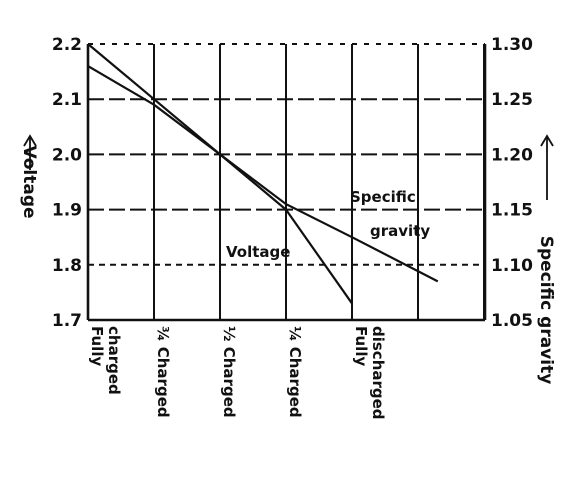 Image resolution: width=584 pixels, height=500 pixels. Describe the element at coordinates (67, 100) in the screenshot. I see `left-tick-label: 2.1` at that location.